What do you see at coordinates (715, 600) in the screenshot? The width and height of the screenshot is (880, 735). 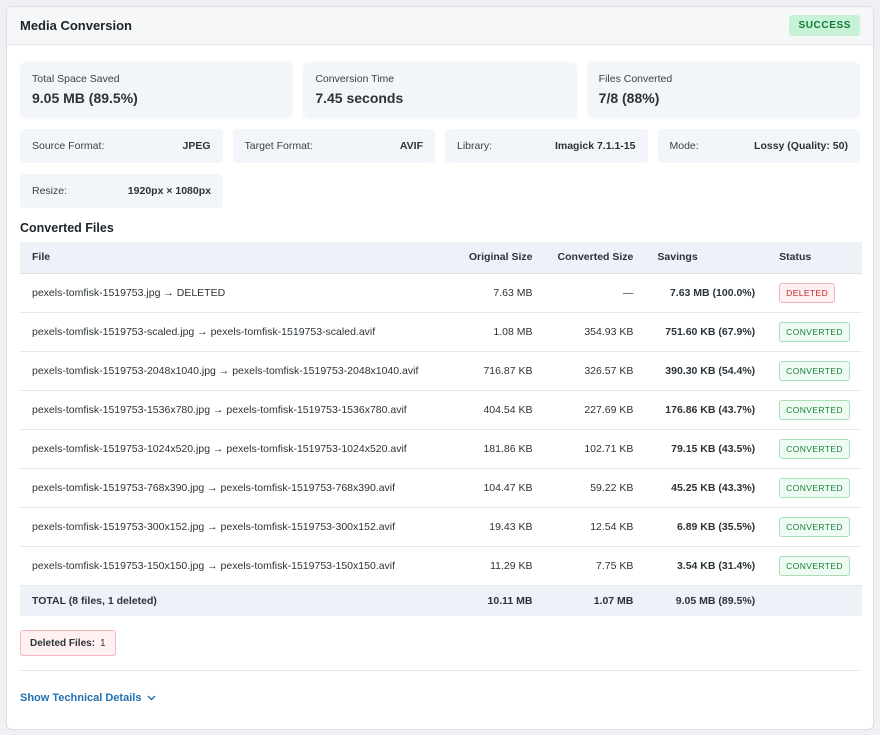 I see `total-savings: 9.05 MB (89.5%)` at bounding box center [715, 600].